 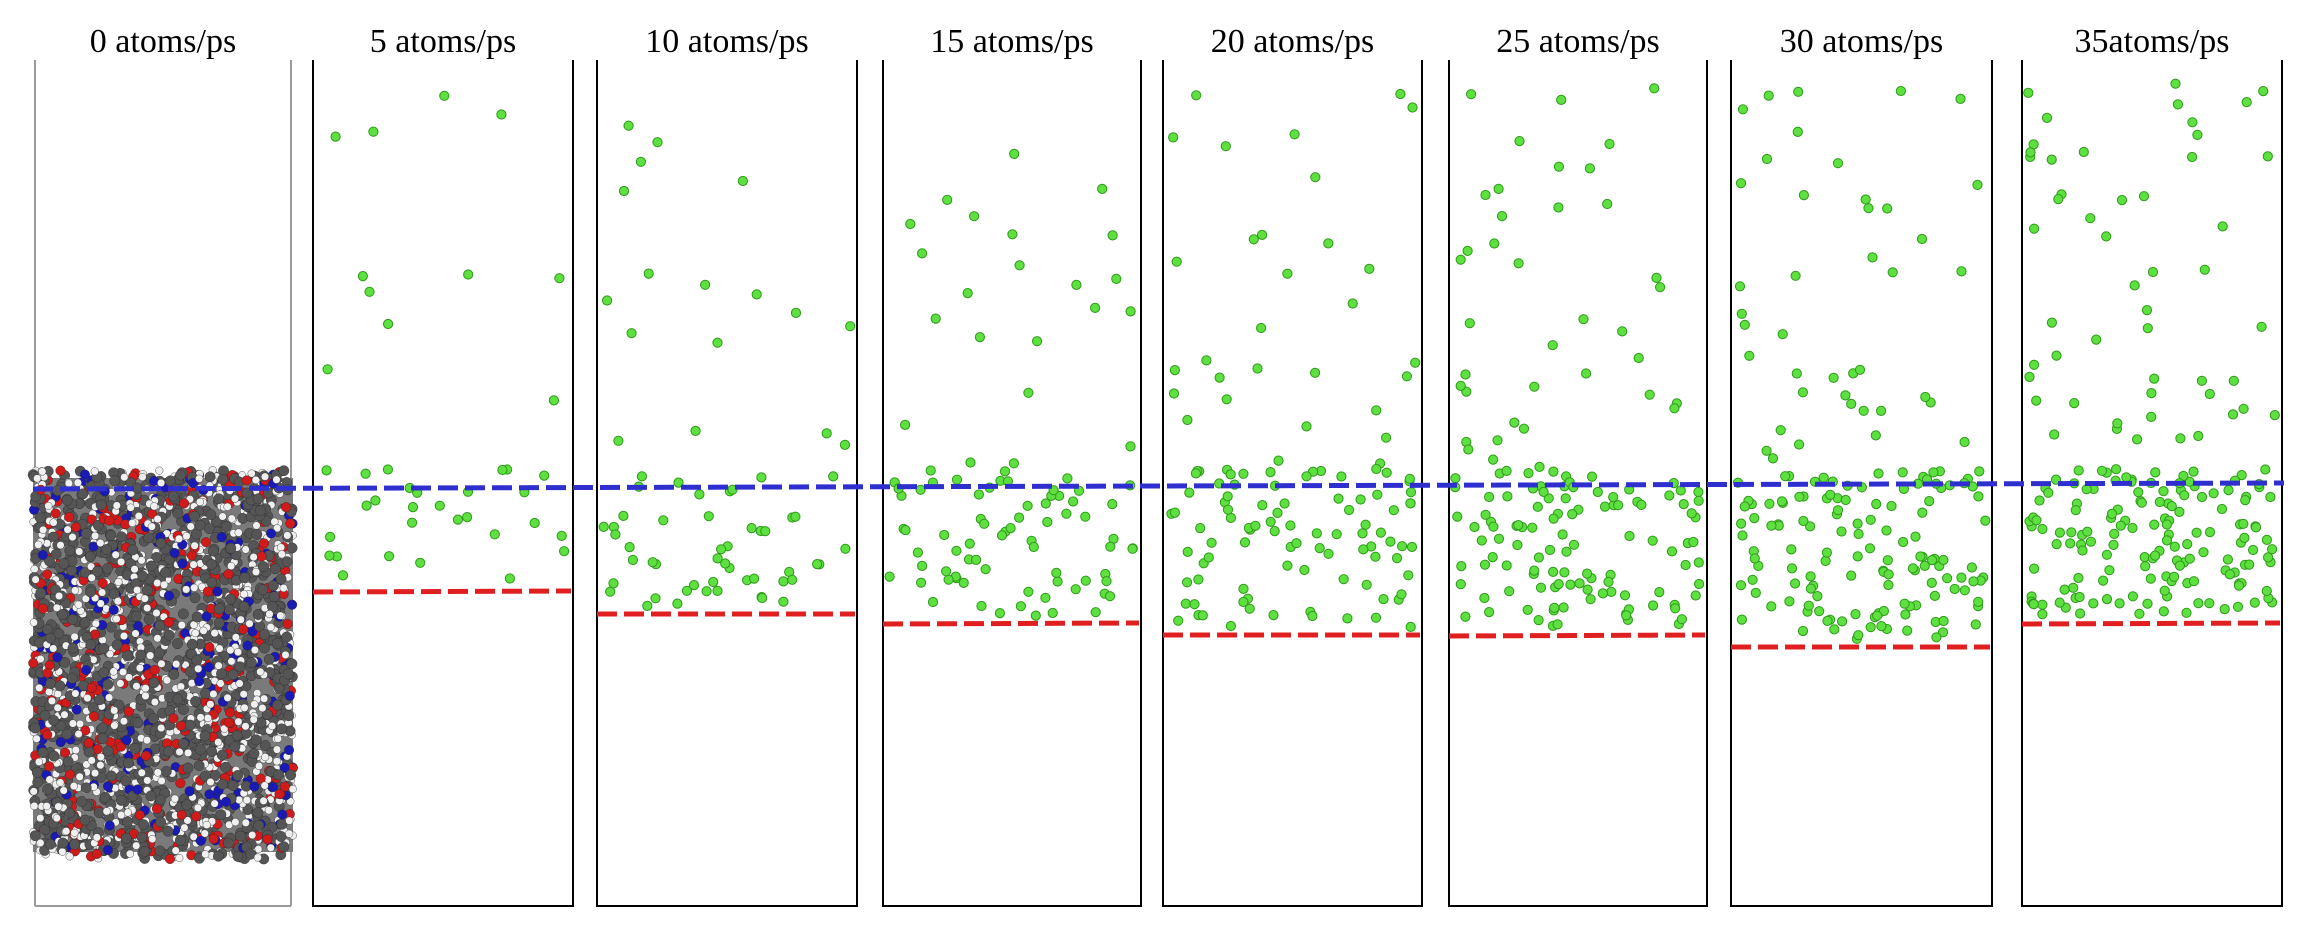 What do you see at coordinates (1578, 465) in the screenshot?
I see `panel-25: 25 atoms/ps` at bounding box center [1578, 465].